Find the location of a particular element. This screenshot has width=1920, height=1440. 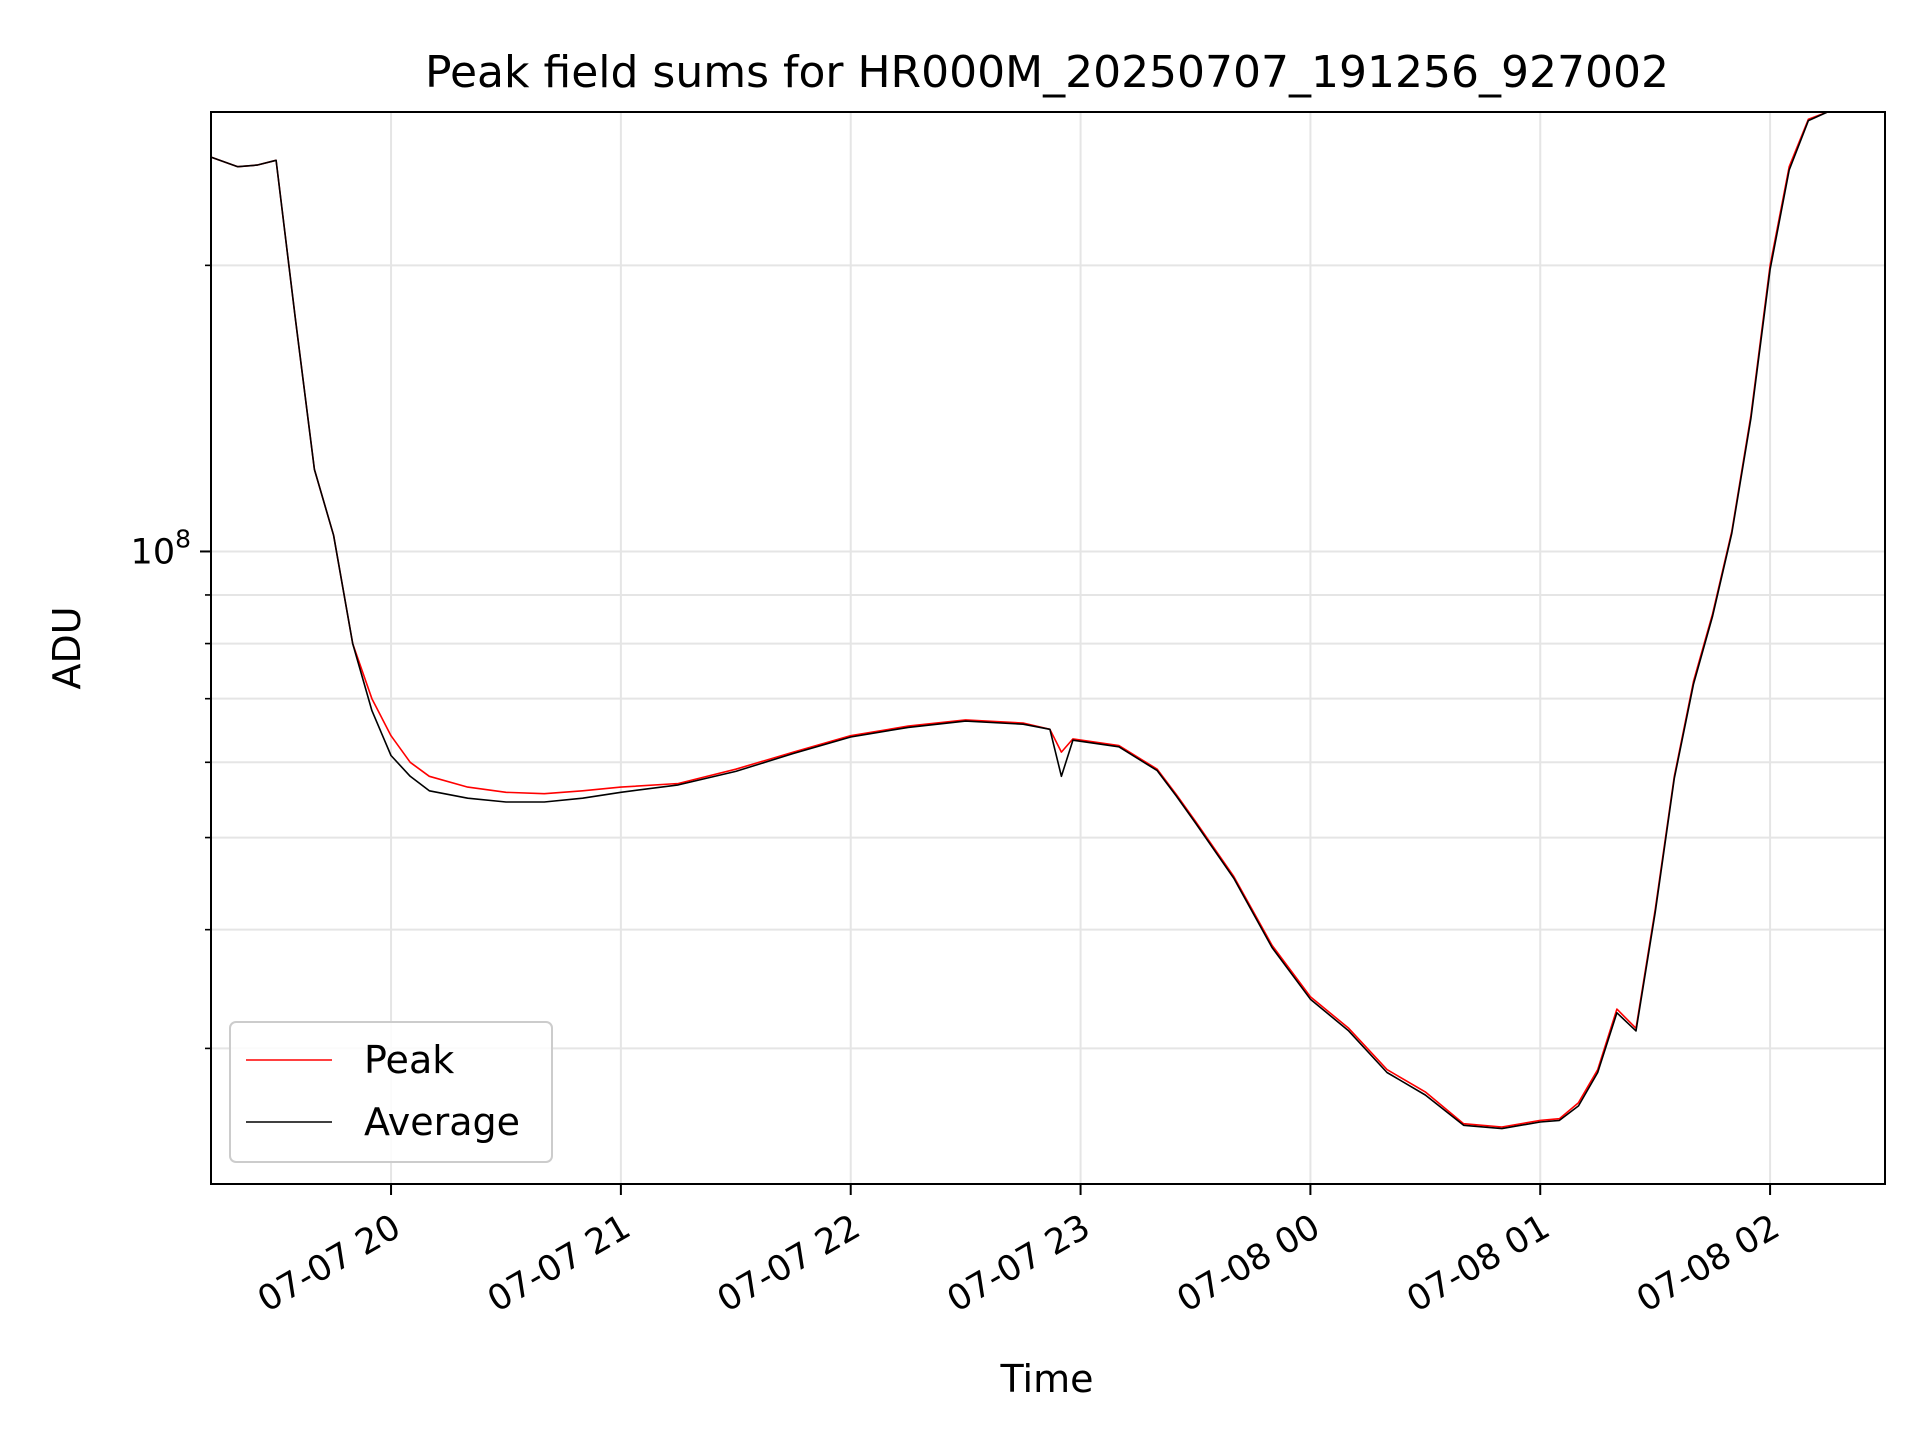

legend-box is located at coordinates (391, 1092).